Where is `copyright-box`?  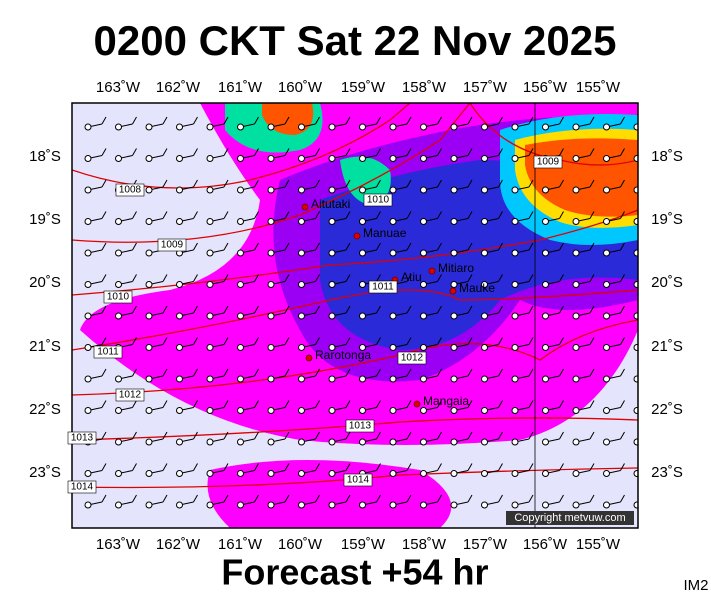 copyright-box is located at coordinates (570, 518).